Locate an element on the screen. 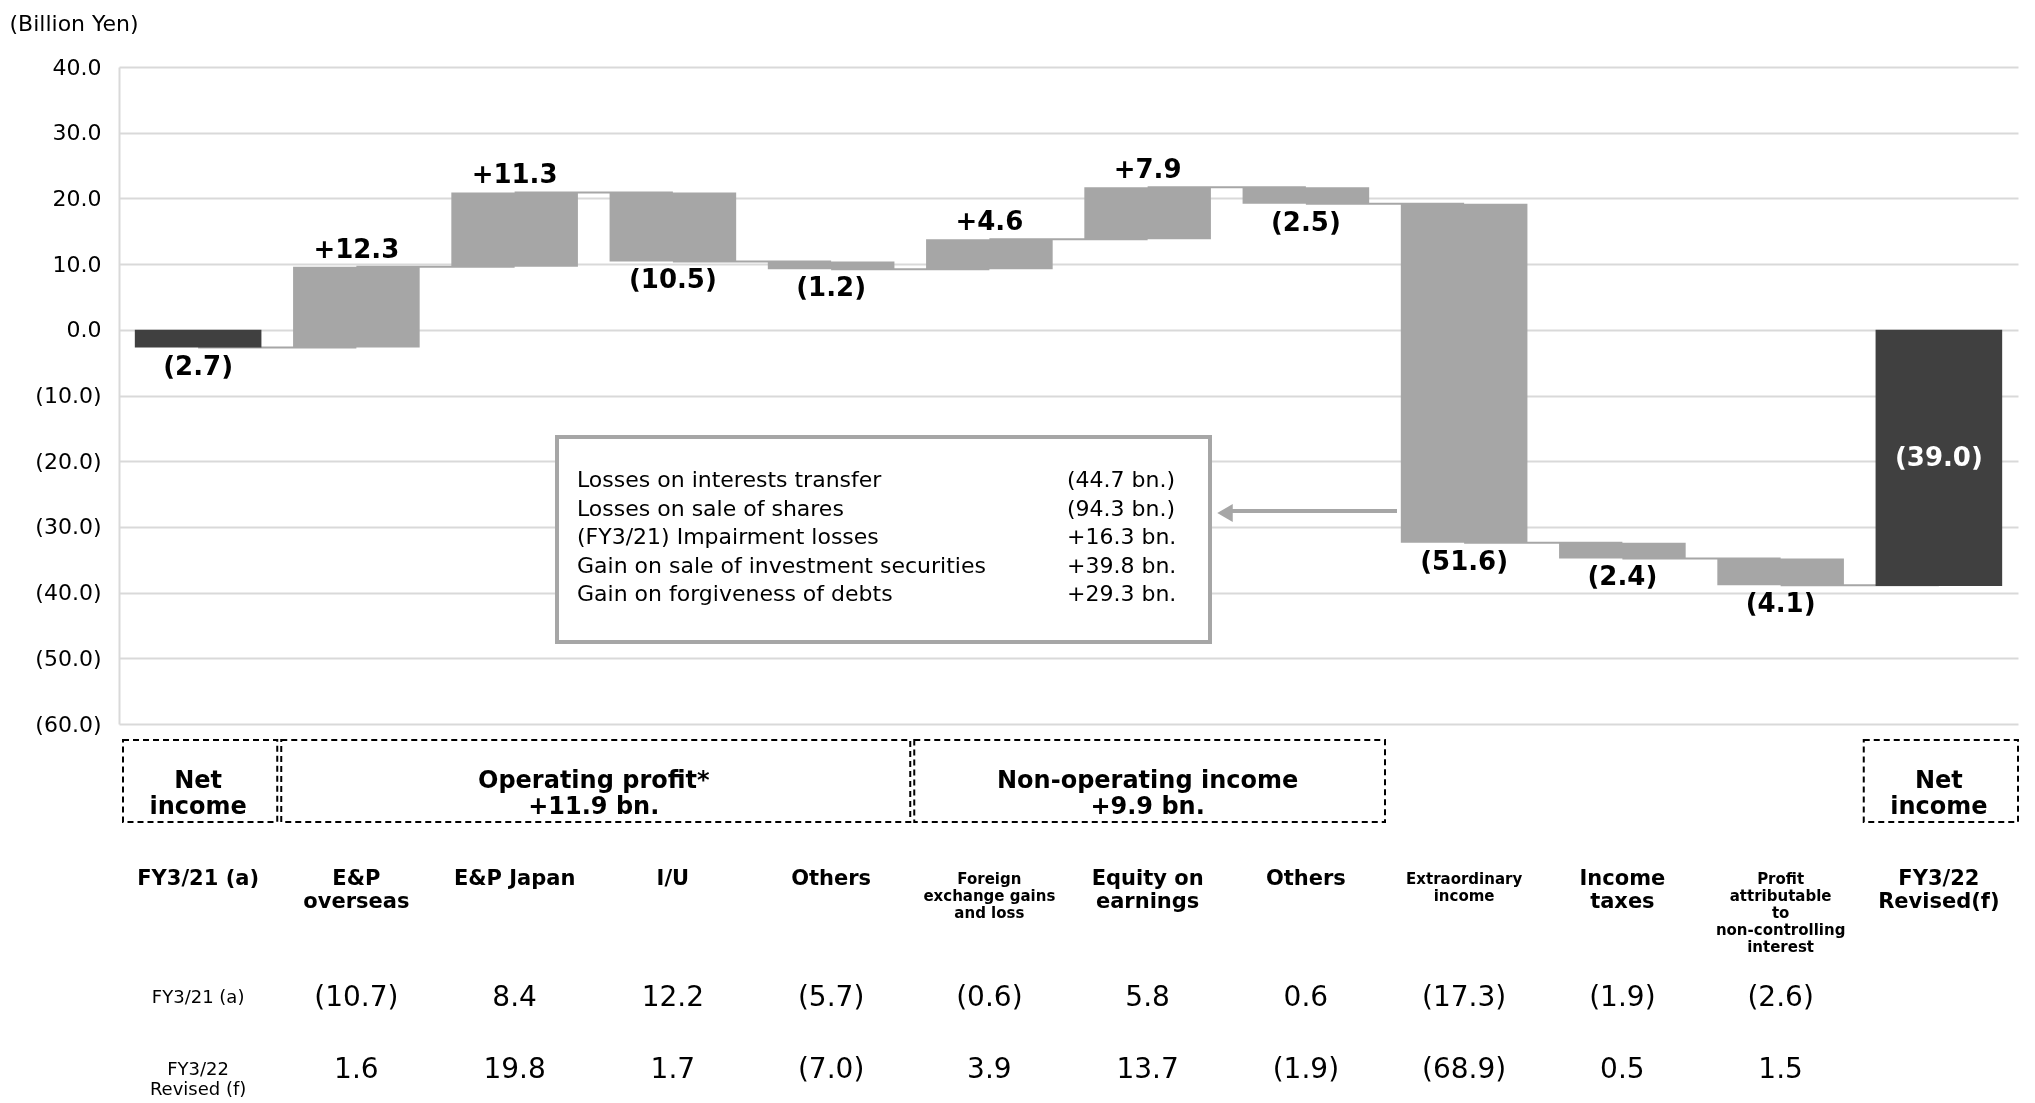  y-tick-label: (40.0) is located at coordinates (68, 593).